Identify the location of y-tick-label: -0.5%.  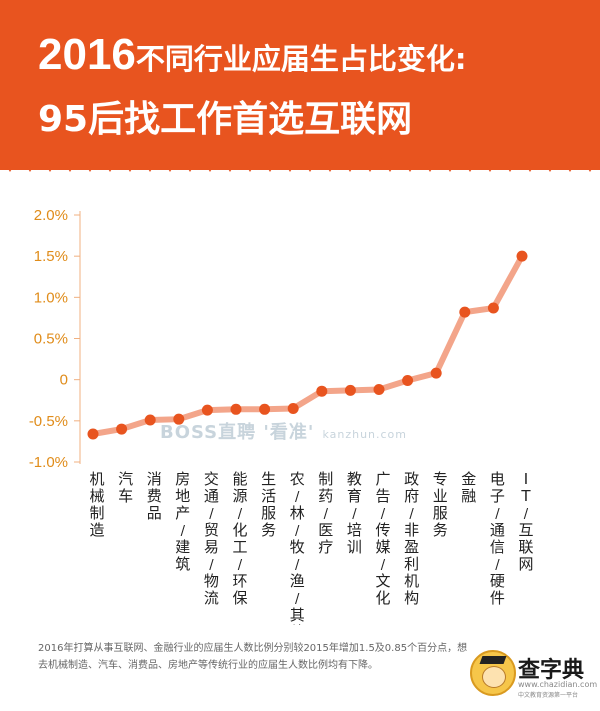
(48, 421).